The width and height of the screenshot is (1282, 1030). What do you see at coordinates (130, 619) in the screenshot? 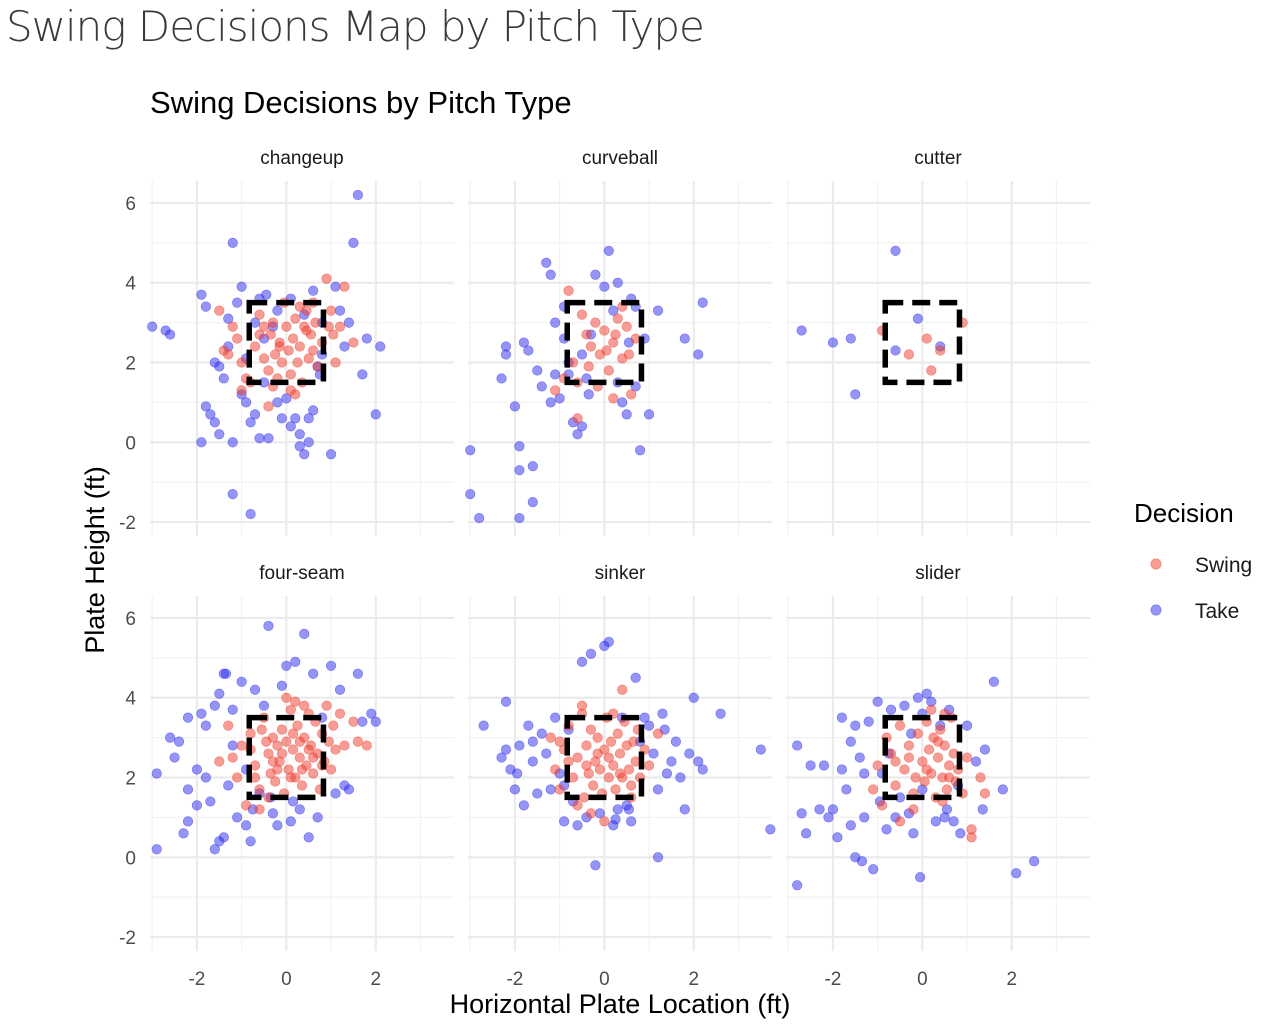
I see `y-tick-label: 6` at bounding box center [130, 619].